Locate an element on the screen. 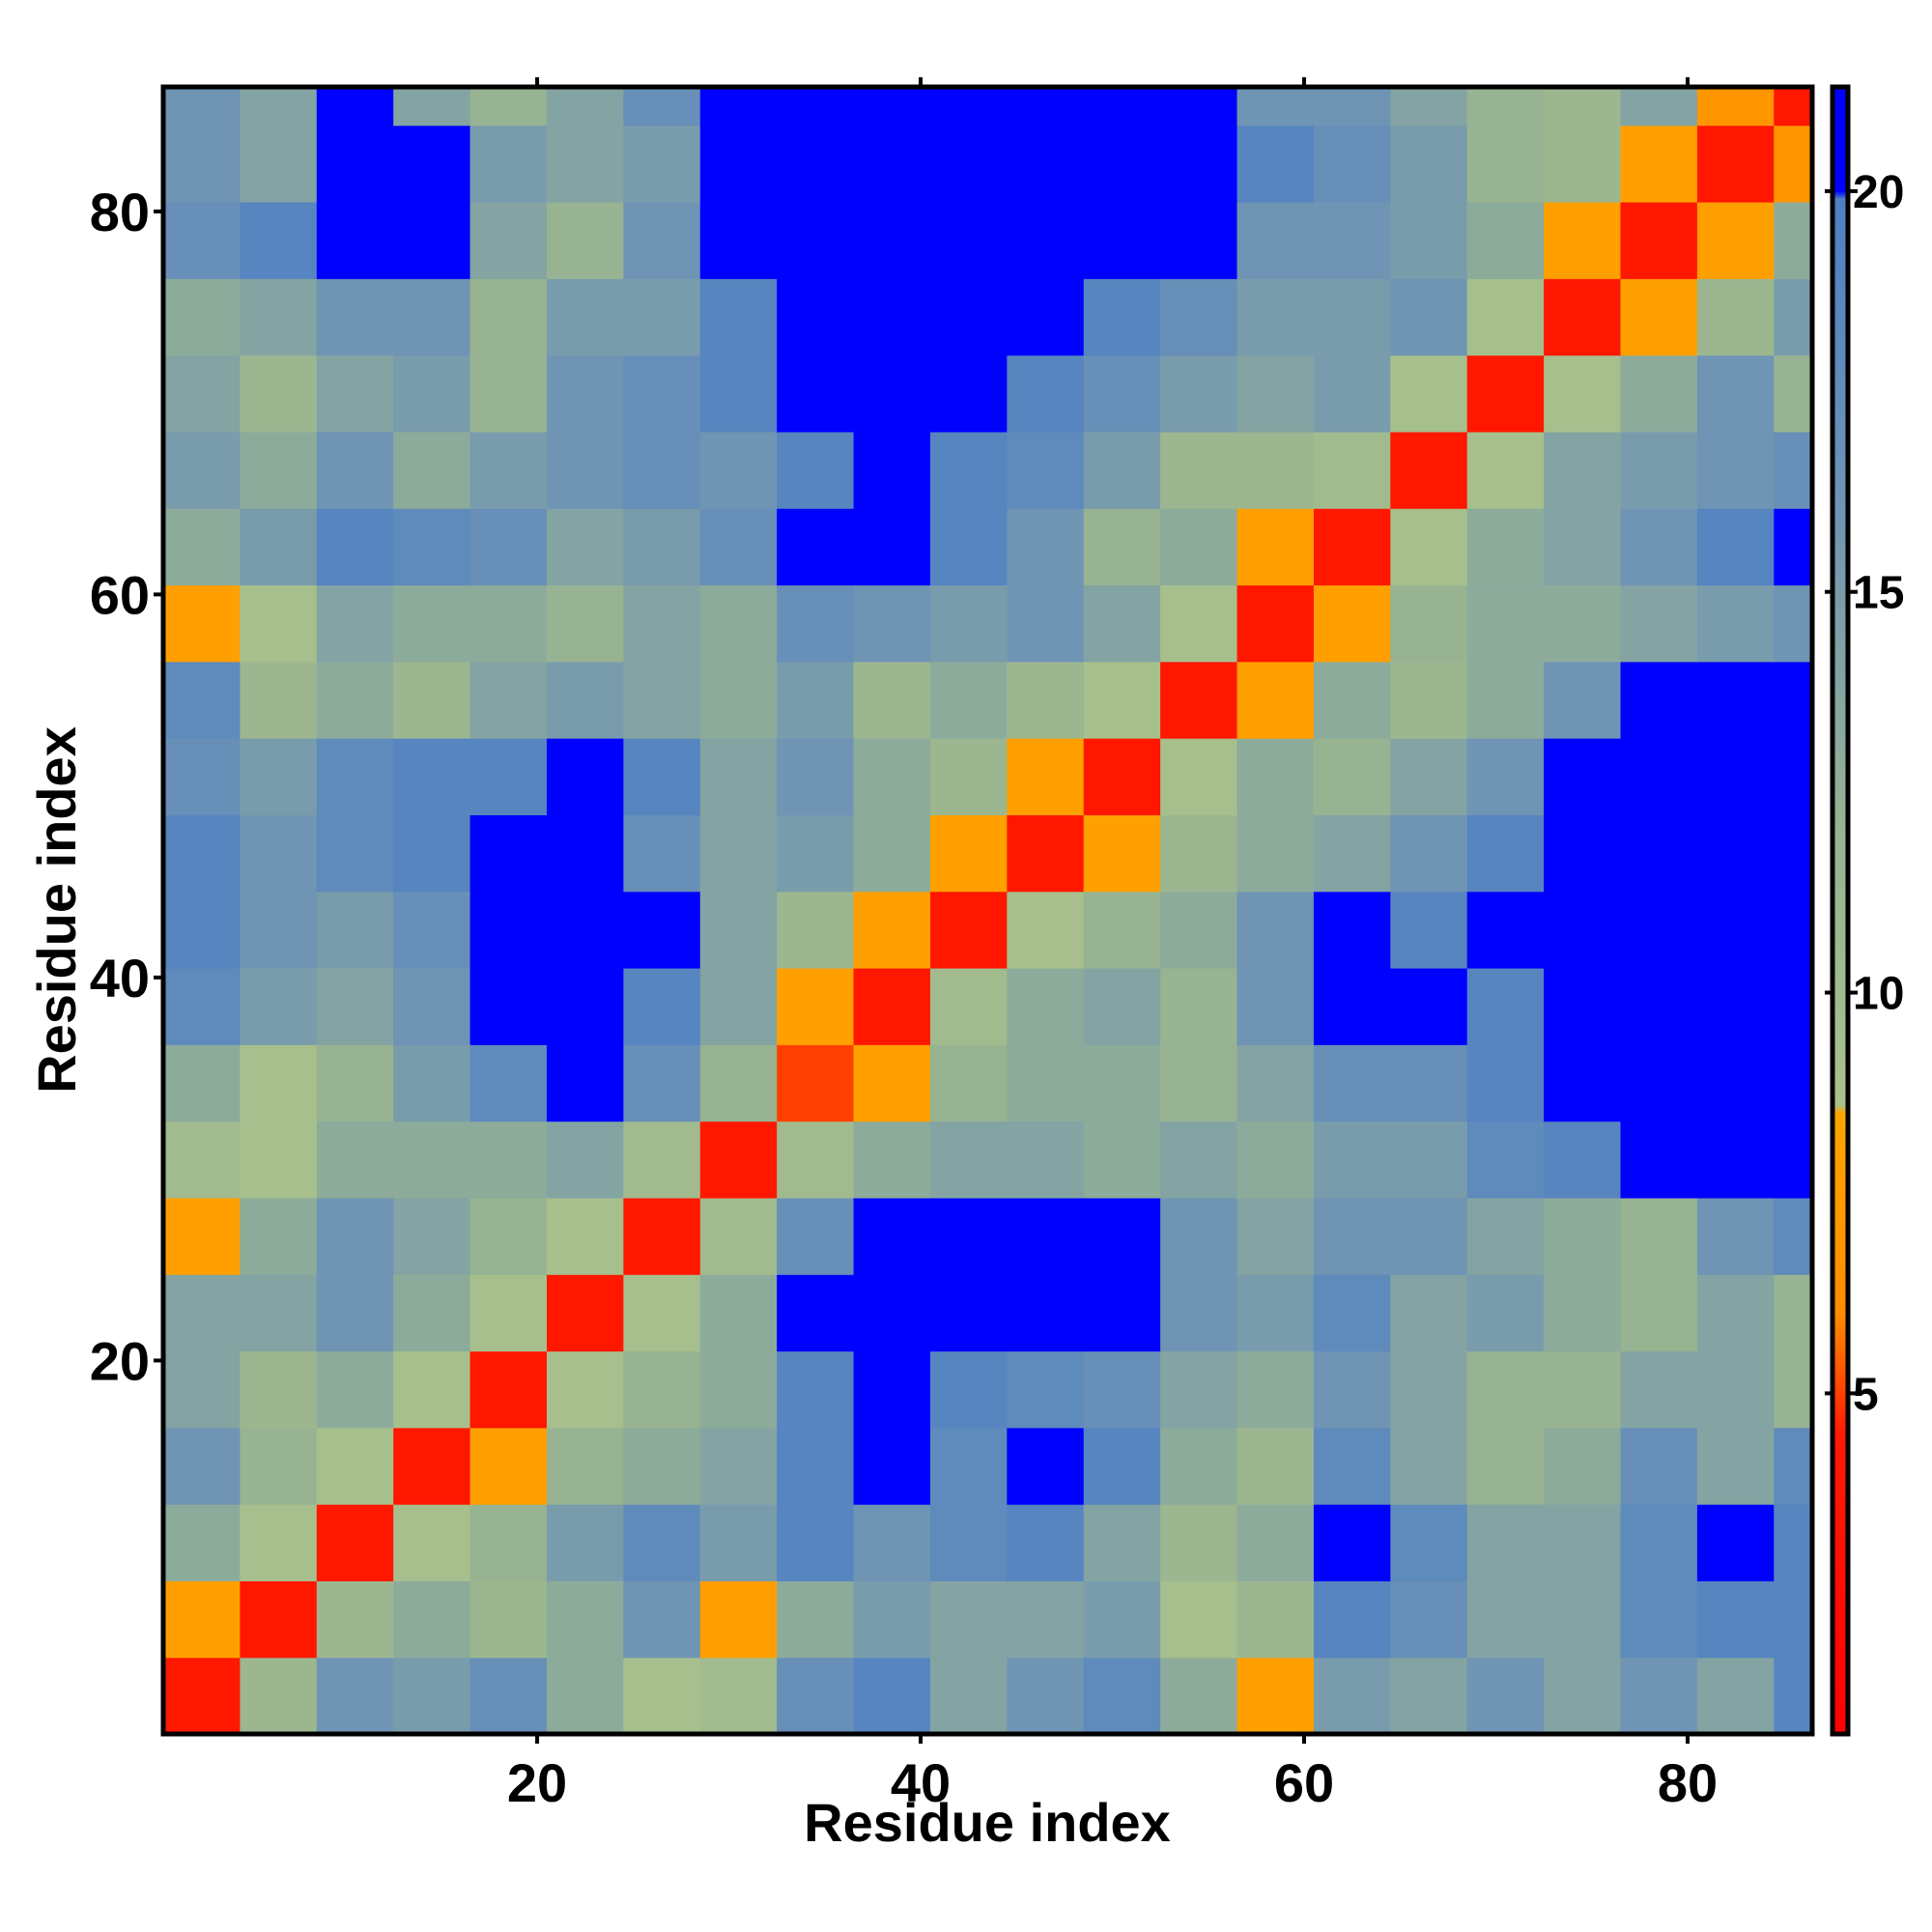  y-tick-label: 20 is located at coordinates (120, 1360).